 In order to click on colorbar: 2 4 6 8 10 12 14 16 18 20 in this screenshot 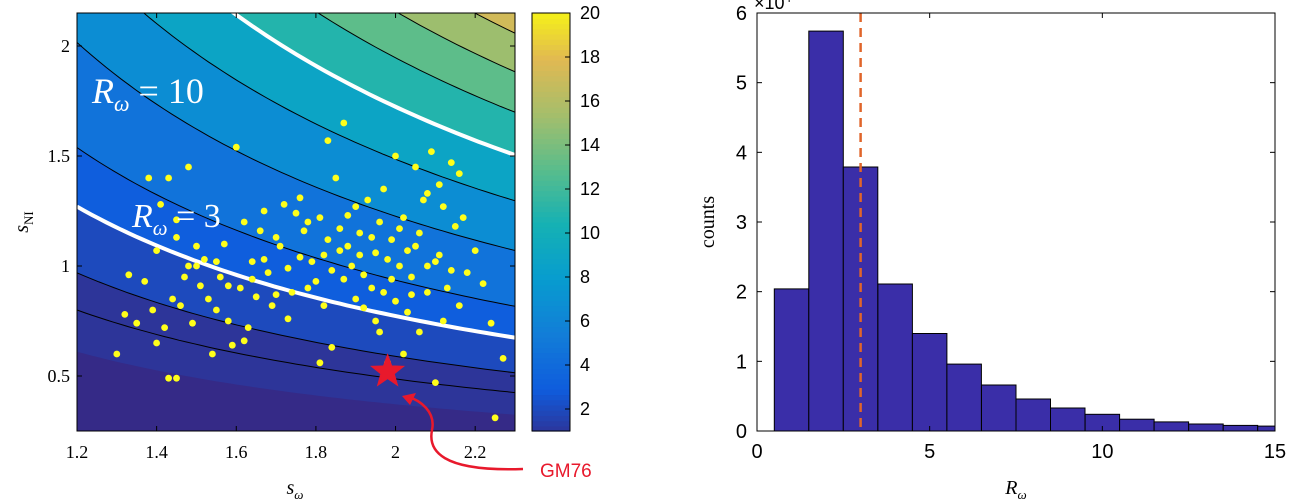, I will do `click(565, 217)`.